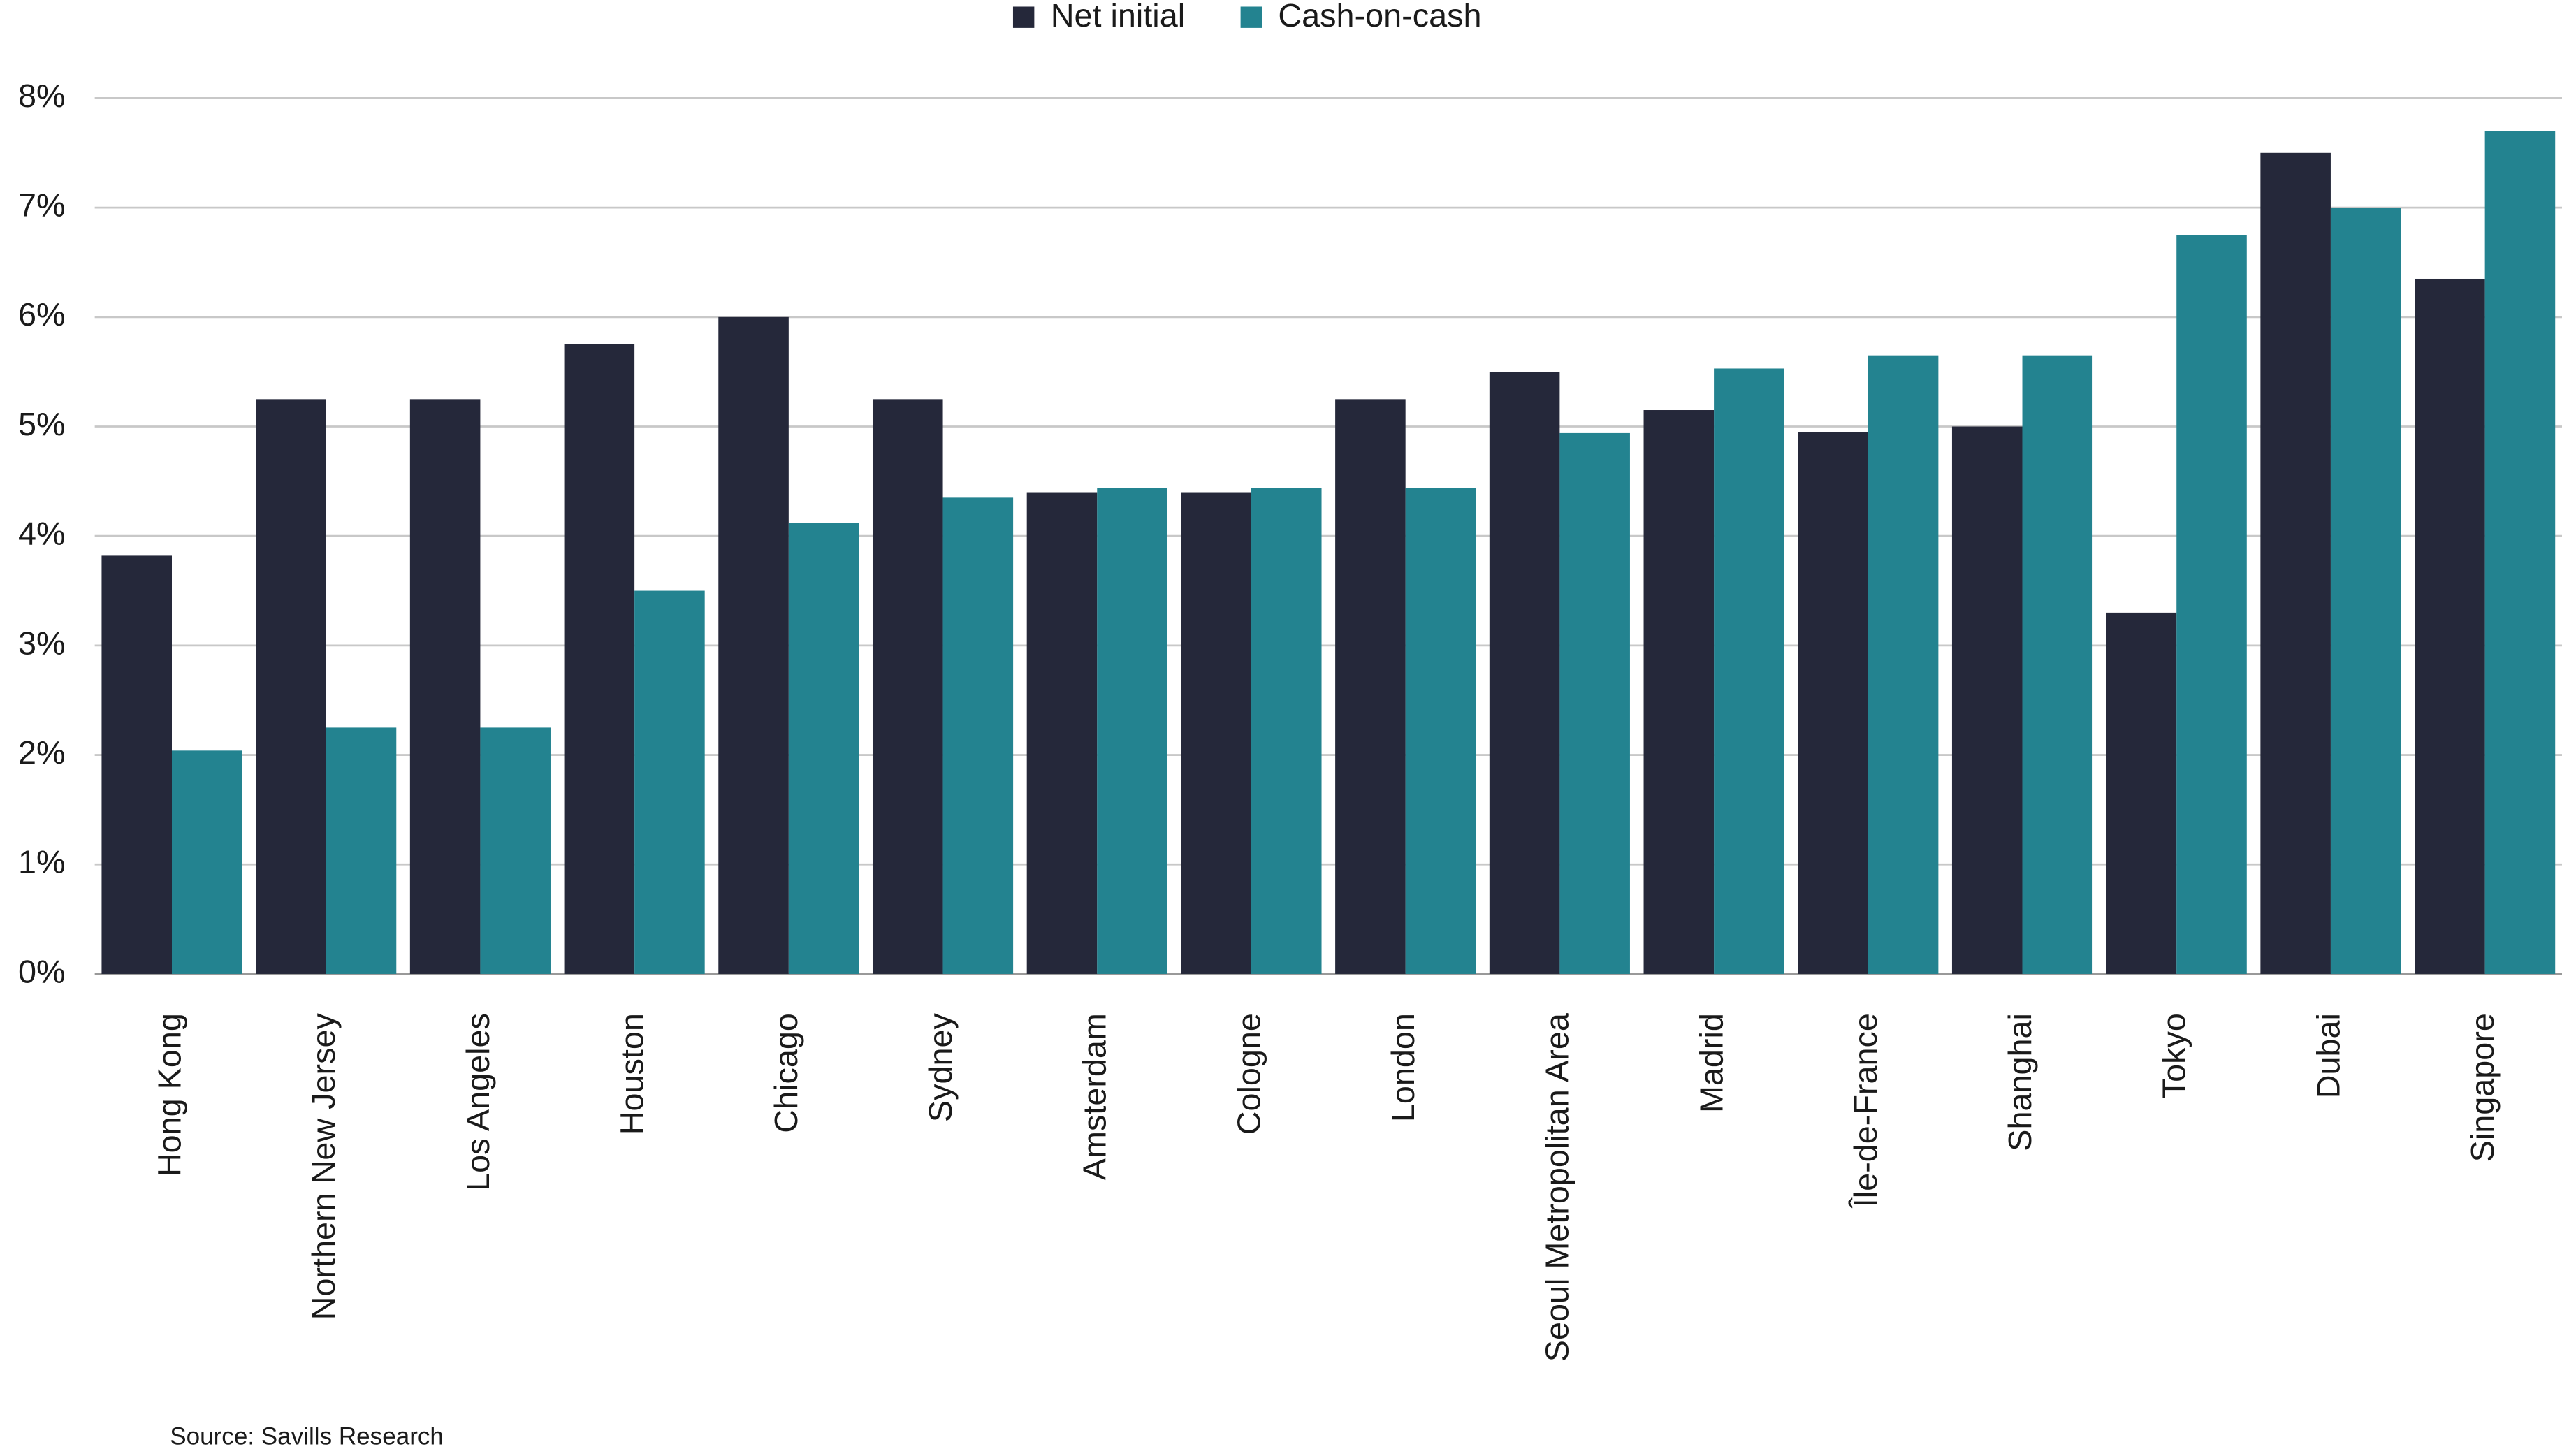  Describe the element at coordinates (42, 971) in the screenshot. I see `y-tick-label: 0%` at that location.